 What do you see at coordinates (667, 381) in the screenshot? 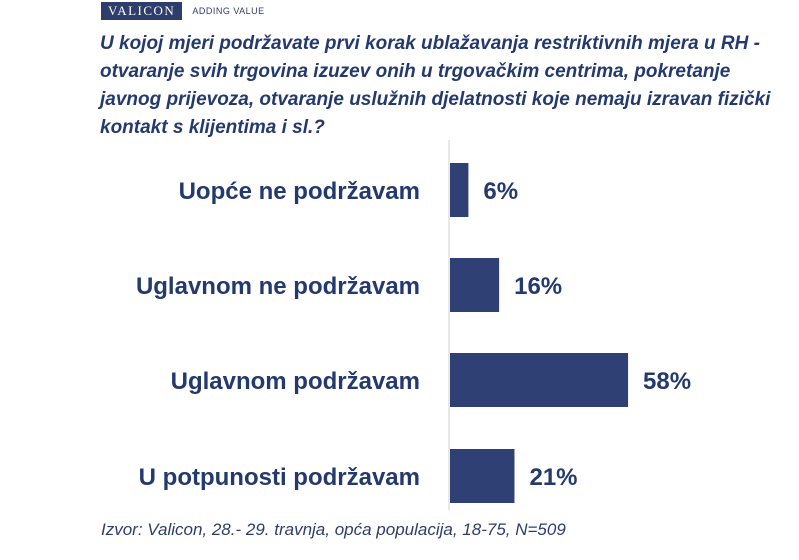
I see `value-label: 58%` at bounding box center [667, 381].